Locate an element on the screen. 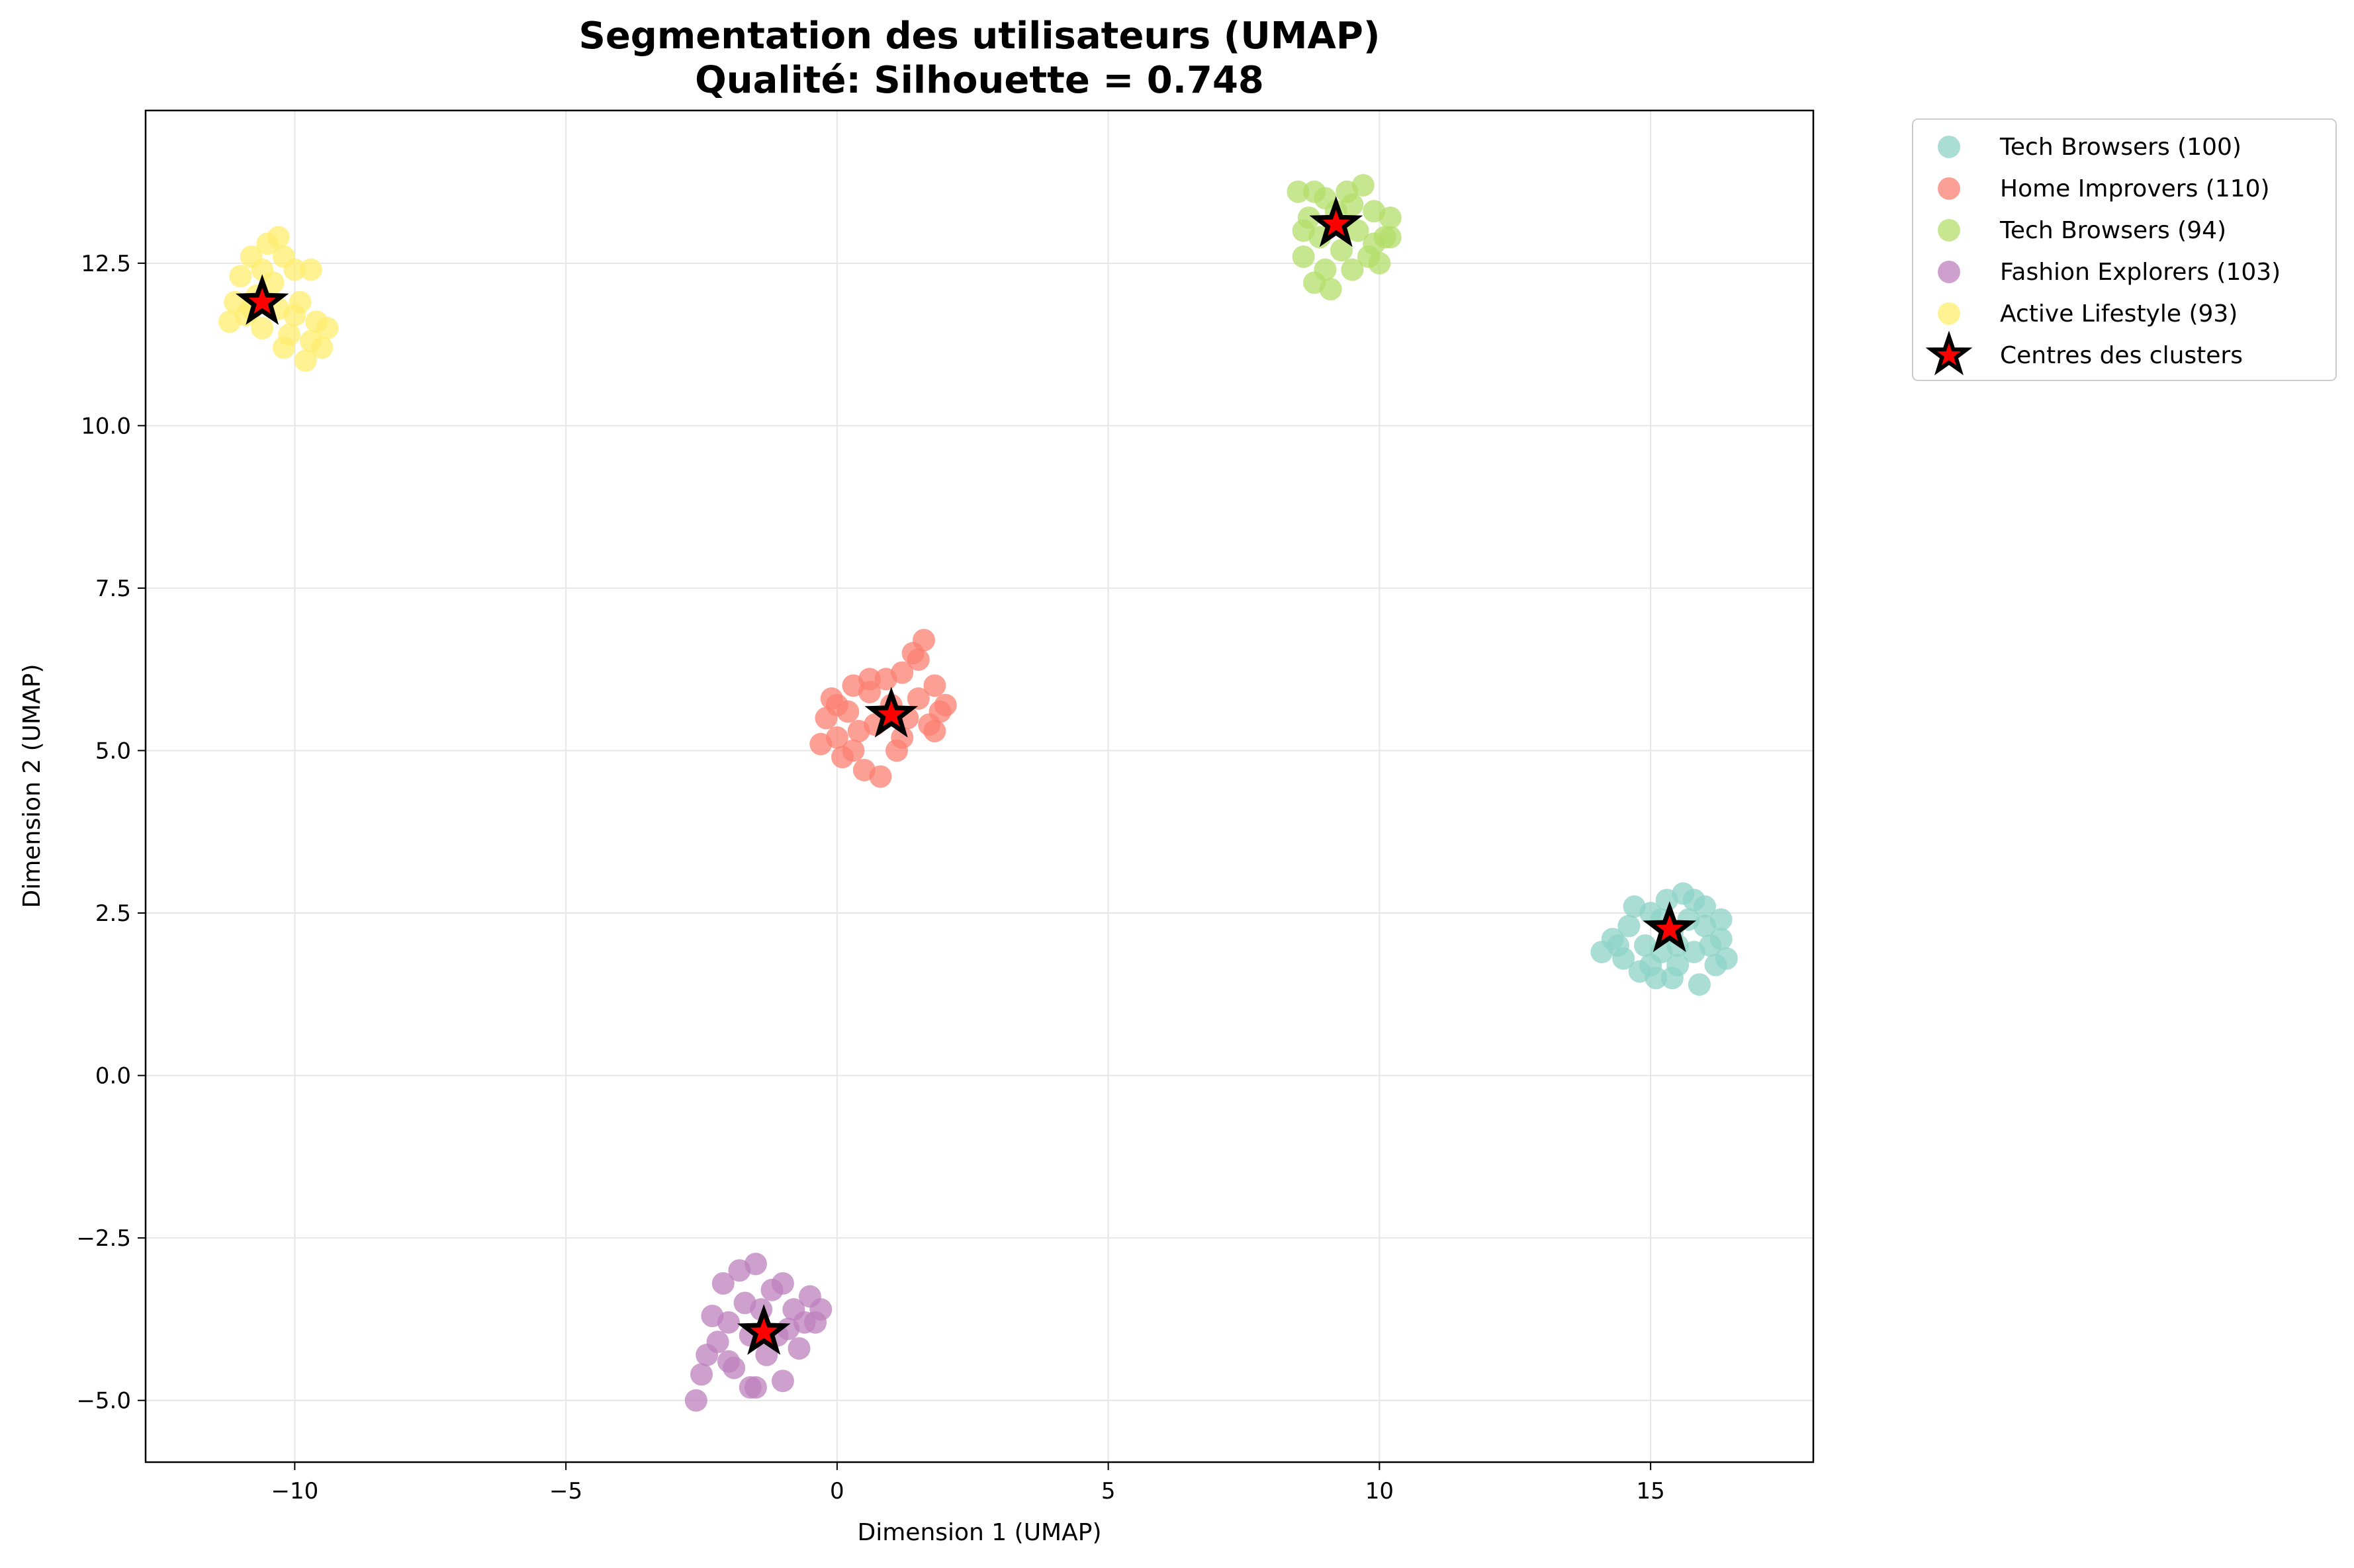 This screenshot has height=1568, width=2354. legend-label: Centres des clusters is located at coordinates (2121, 355).